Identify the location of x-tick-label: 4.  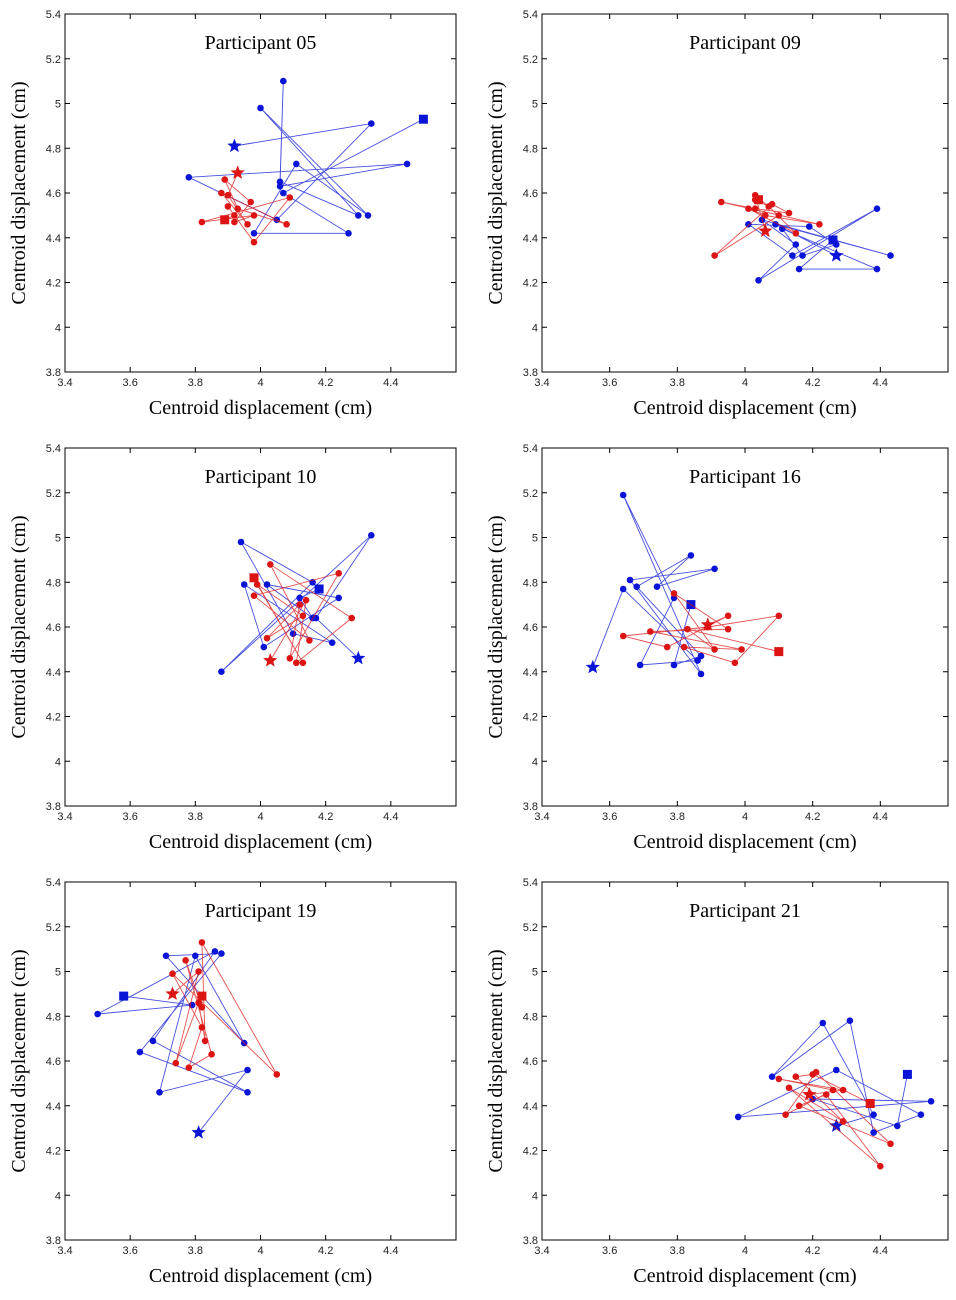
(745, 383).